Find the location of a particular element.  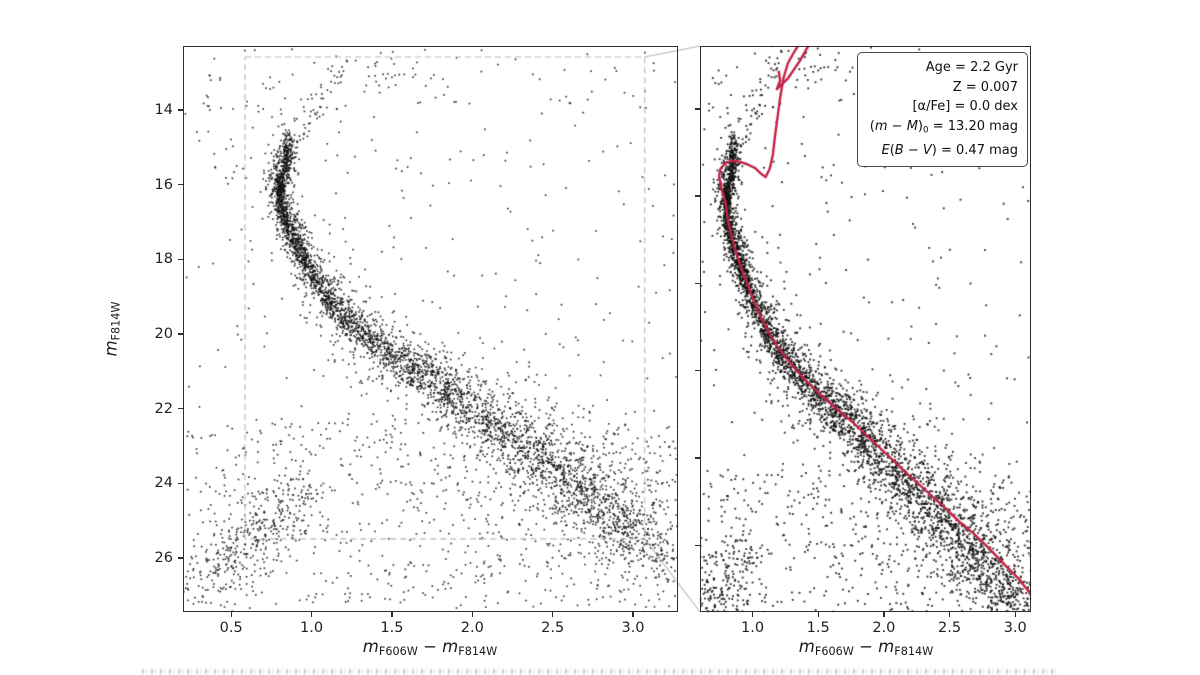

left-x-axis-label: mF606W − mF814W is located at coordinates (430, 647).